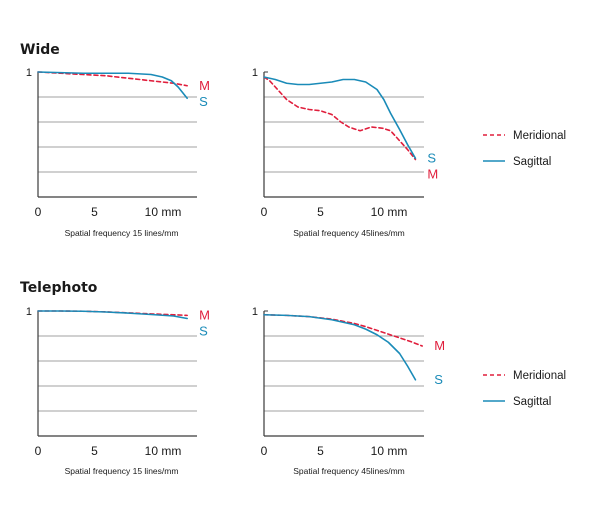 The image size is (589, 516). What do you see at coordinates (59, 288) in the screenshot?
I see `section-title-telephoto: Telephoto` at bounding box center [59, 288].